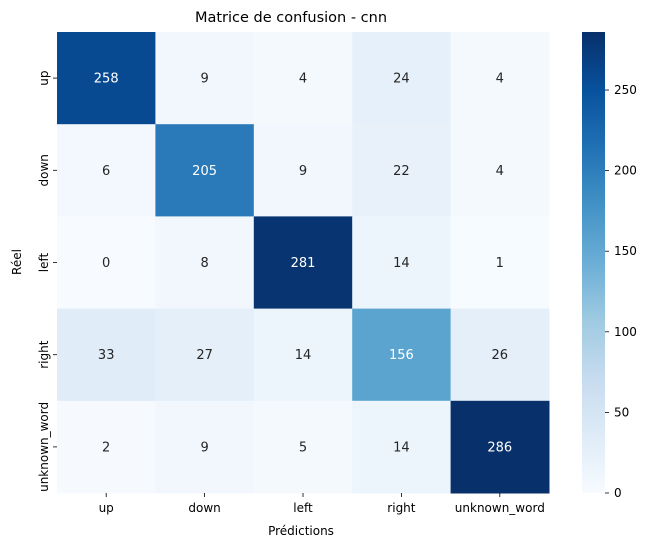 The image size is (649, 547). I want to click on cell-value-label: 286, so click(499, 447).